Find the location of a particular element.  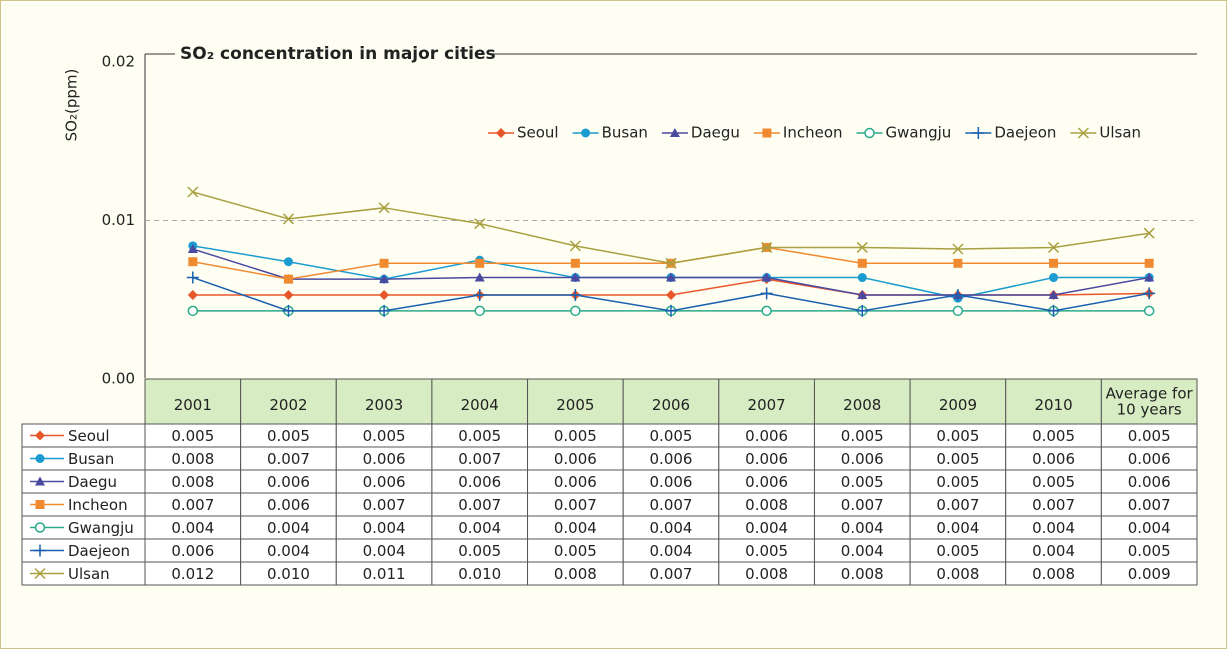

table-value: 0.009 is located at coordinates (1149, 574).